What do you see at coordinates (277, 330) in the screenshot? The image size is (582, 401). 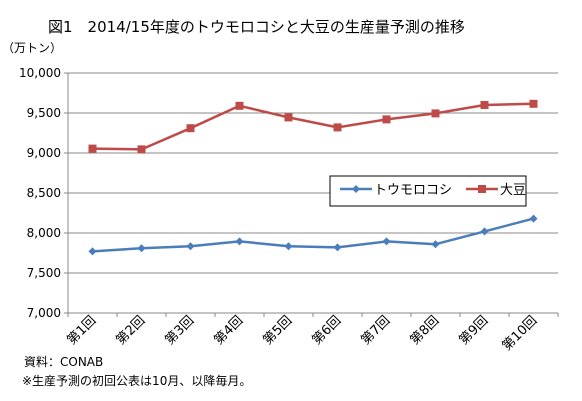 I see `x-tick-label: 第5回` at bounding box center [277, 330].